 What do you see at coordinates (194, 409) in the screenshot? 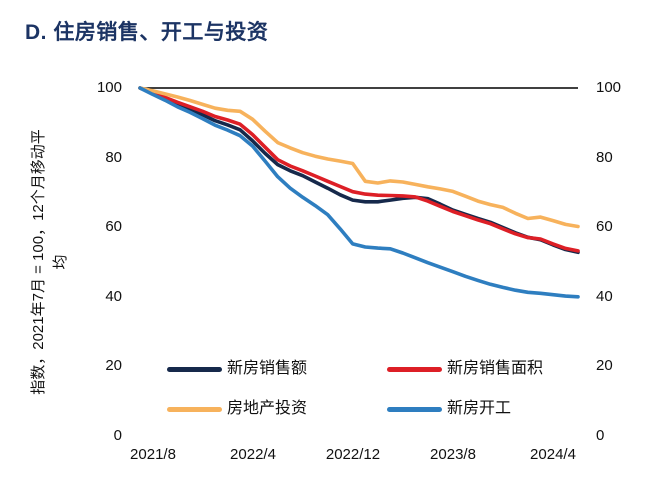
I see `legend-swatch-investment` at bounding box center [194, 409].